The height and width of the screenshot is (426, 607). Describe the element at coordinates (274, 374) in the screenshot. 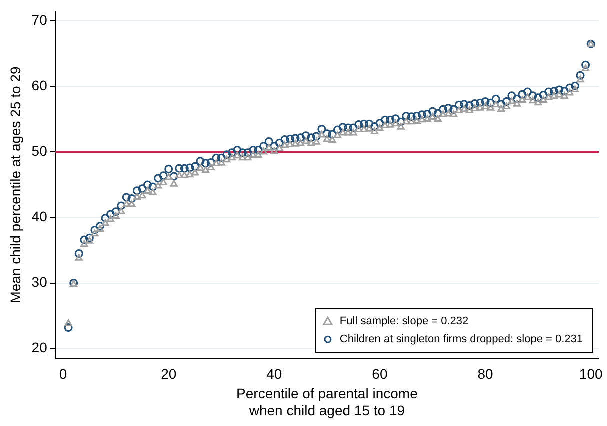

I see `x-tick-label: 40` at that location.